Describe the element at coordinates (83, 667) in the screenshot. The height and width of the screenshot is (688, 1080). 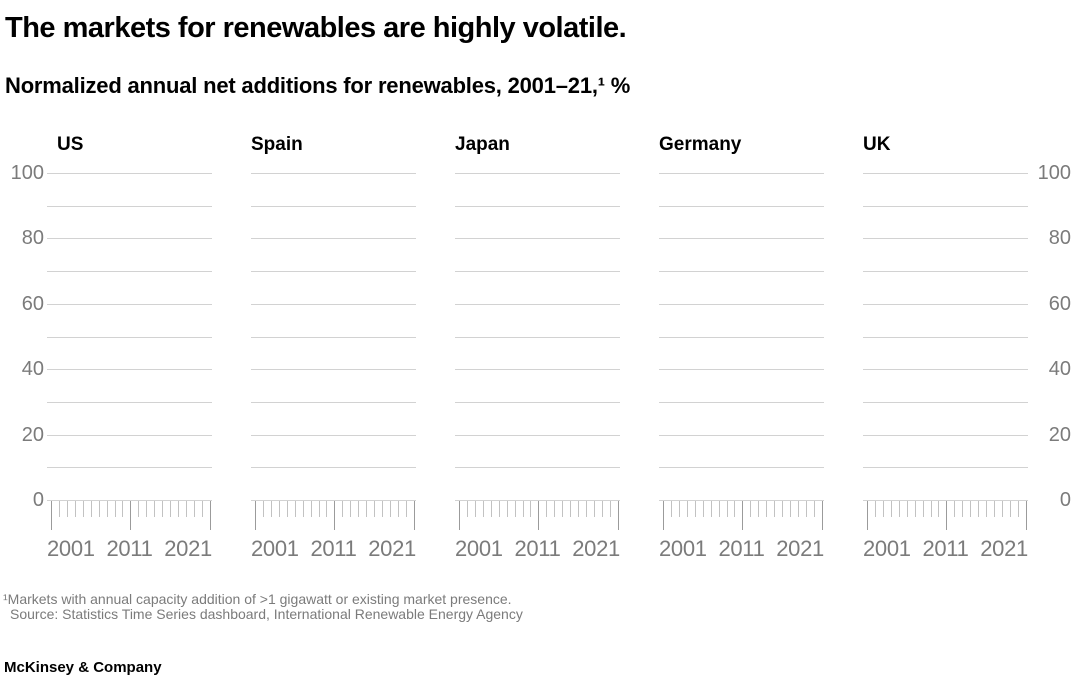
I see `brand-footer: McKinsey & Company` at that location.